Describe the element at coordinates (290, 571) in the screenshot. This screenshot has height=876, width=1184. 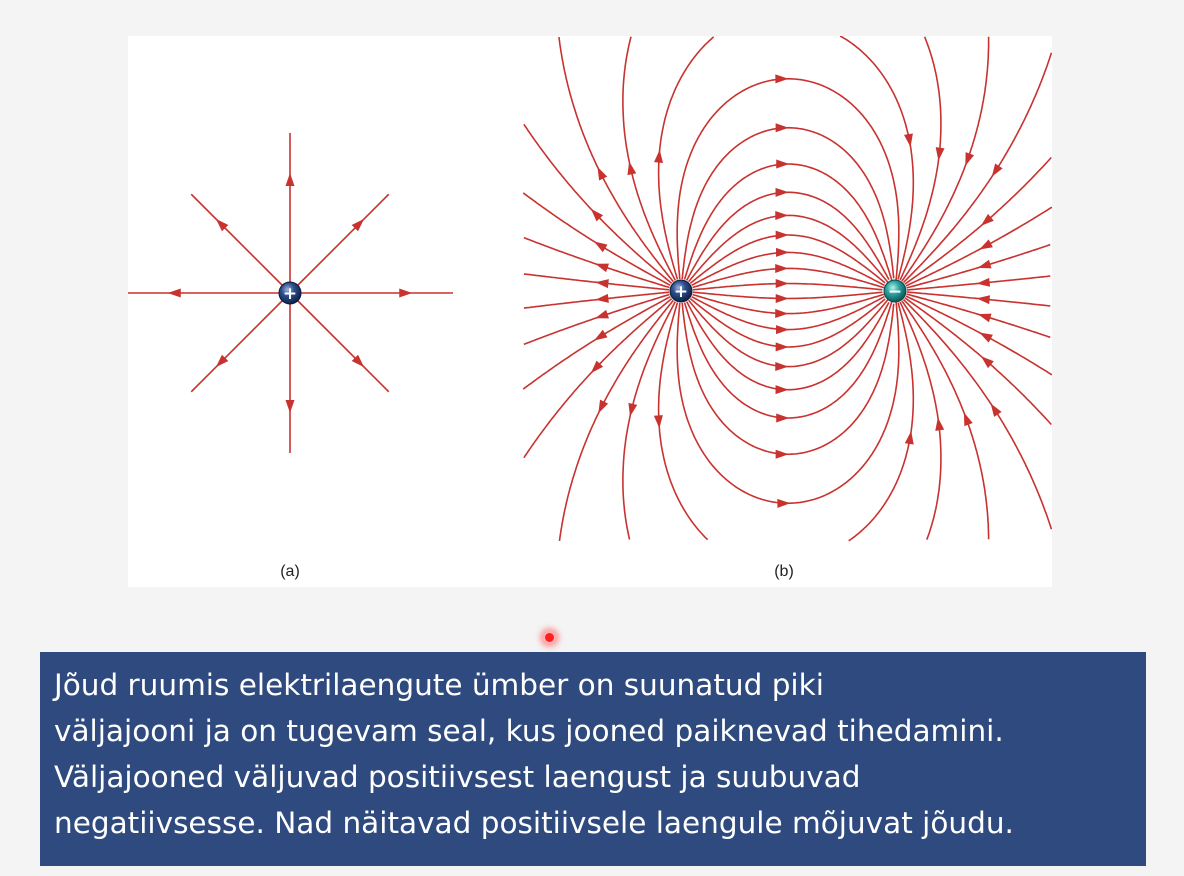
I see `caption-a: (a)` at that location.